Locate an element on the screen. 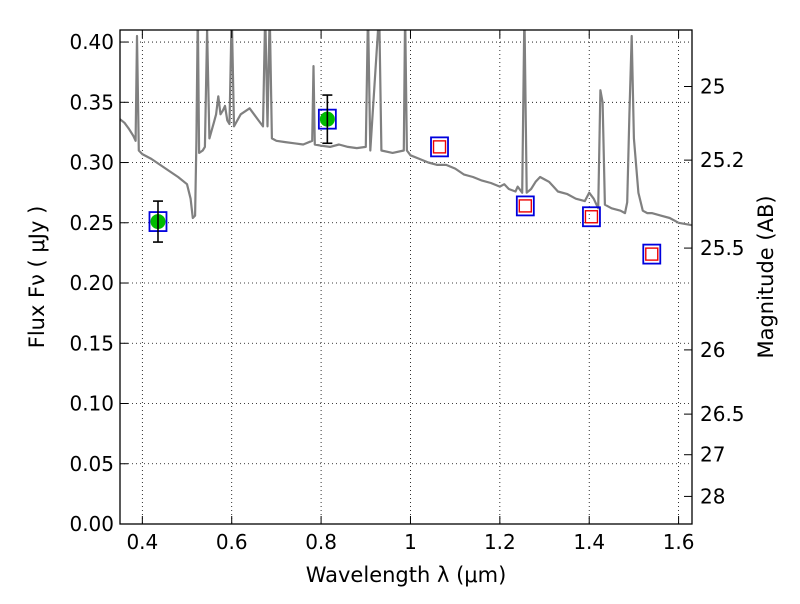 Image resolution: width=800 pixels, height=604 pixels. y-tick-label: 0.15 is located at coordinates (91, 343).